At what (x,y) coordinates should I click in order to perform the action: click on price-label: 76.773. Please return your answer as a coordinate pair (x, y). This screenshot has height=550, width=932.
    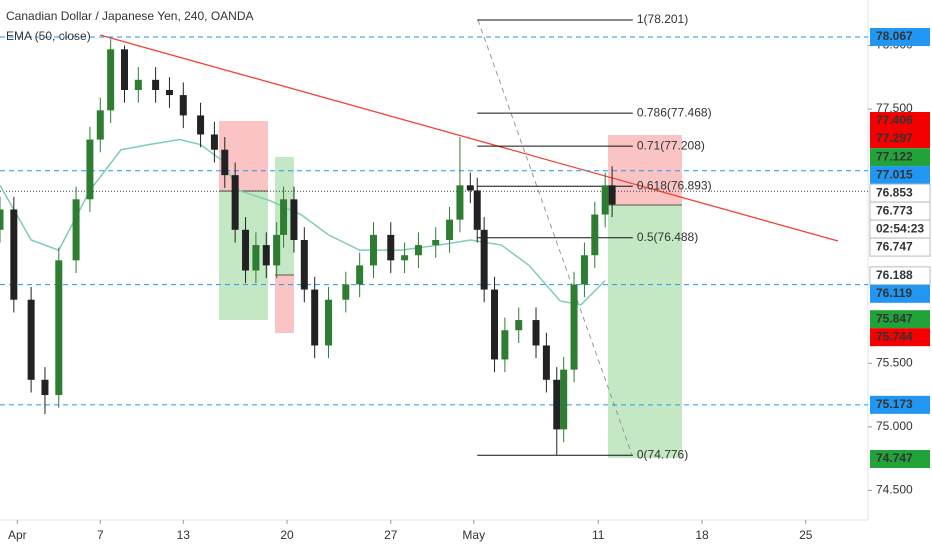
    Looking at the image, I should click on (894, 210).